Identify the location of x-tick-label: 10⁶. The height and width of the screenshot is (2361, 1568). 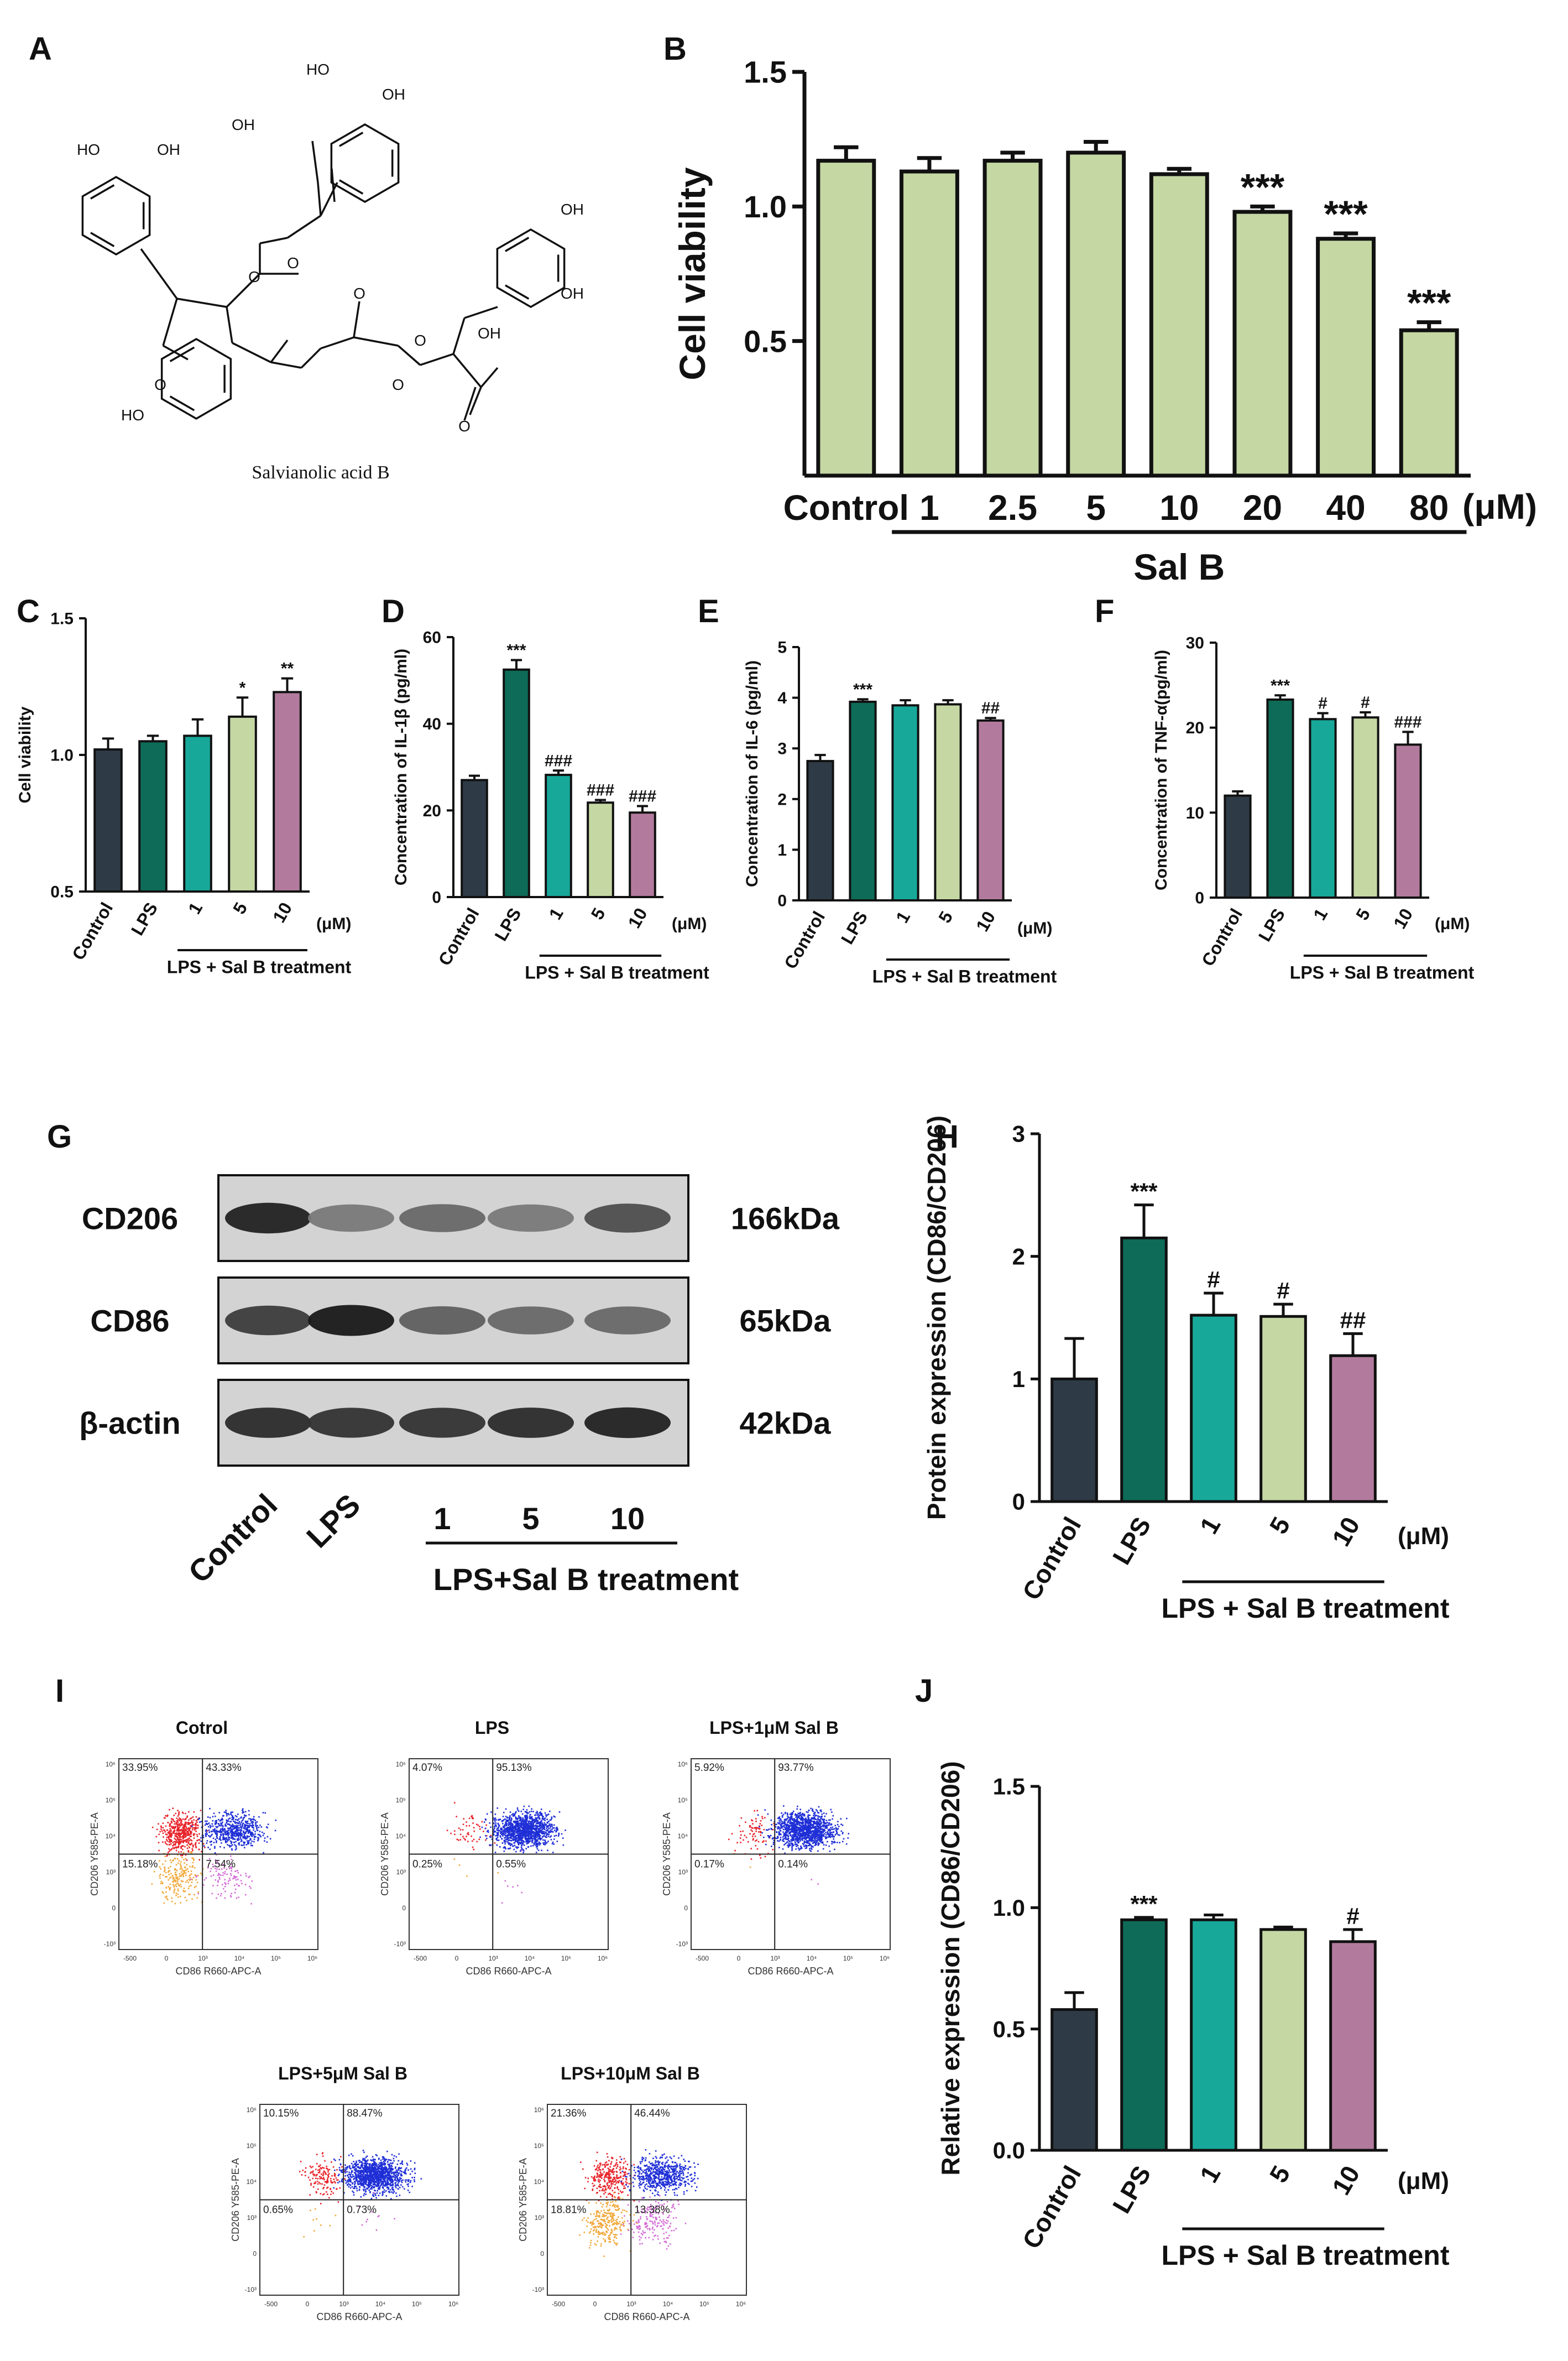
(885, 1958).